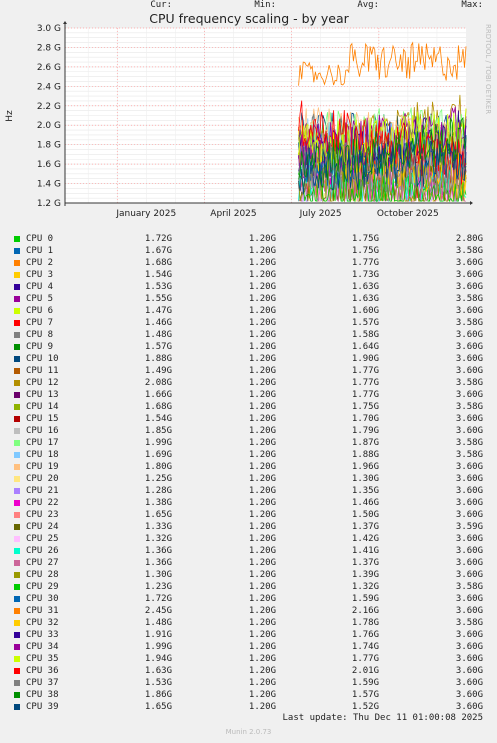 Image resolution: width=497 pixels, height=743 pixels. What do you see at coordinates (10, 116) in the screenshot?
I see `y-axis-label: Hz` at bounding box center [10, 116].